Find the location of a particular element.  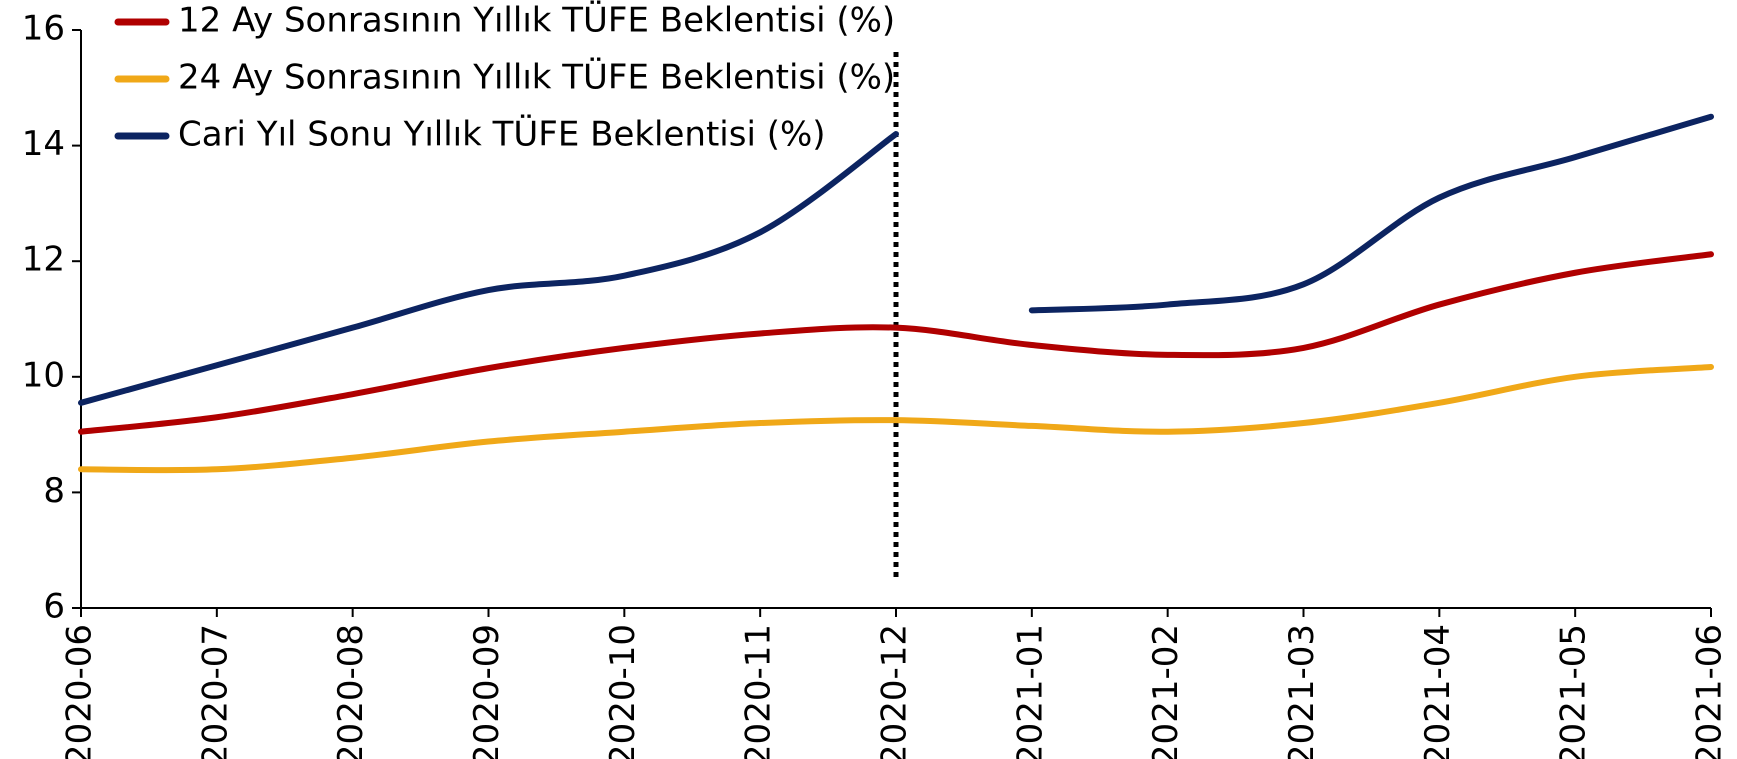

x-tick-label: 2020-12 is located at coordinates (895, 691).